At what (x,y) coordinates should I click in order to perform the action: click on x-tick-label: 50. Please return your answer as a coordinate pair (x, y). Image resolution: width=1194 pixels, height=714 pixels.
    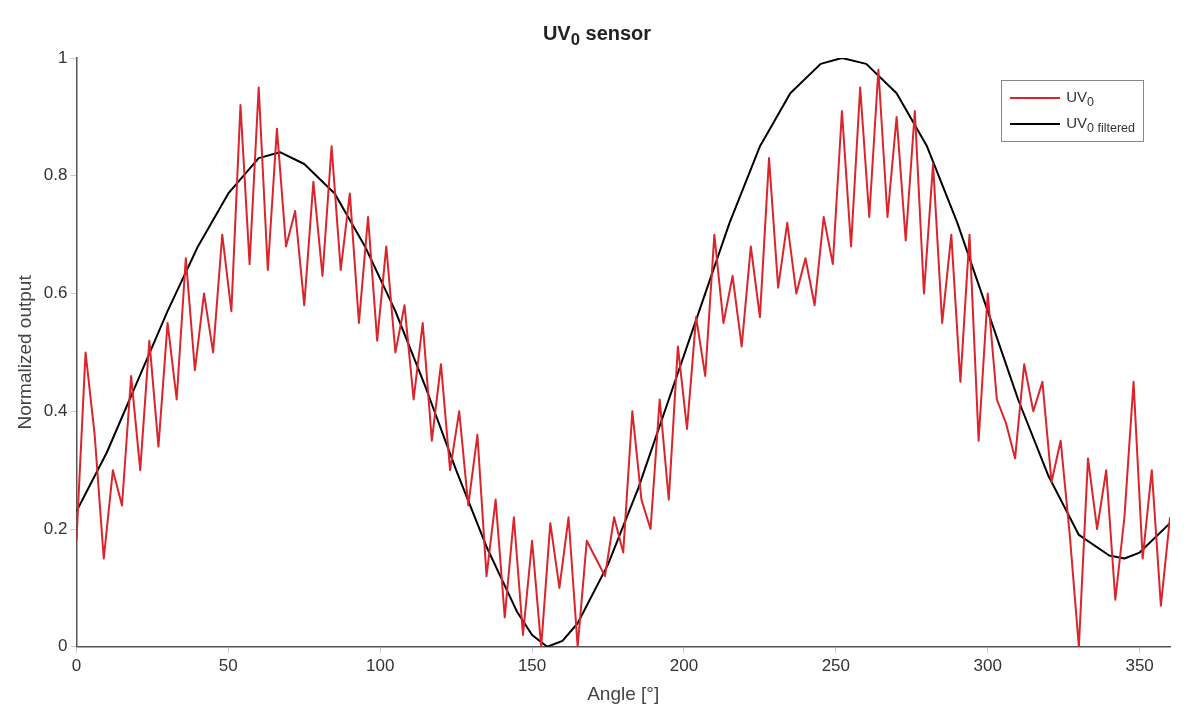
    Looking at the image, I should click on (228, 665).